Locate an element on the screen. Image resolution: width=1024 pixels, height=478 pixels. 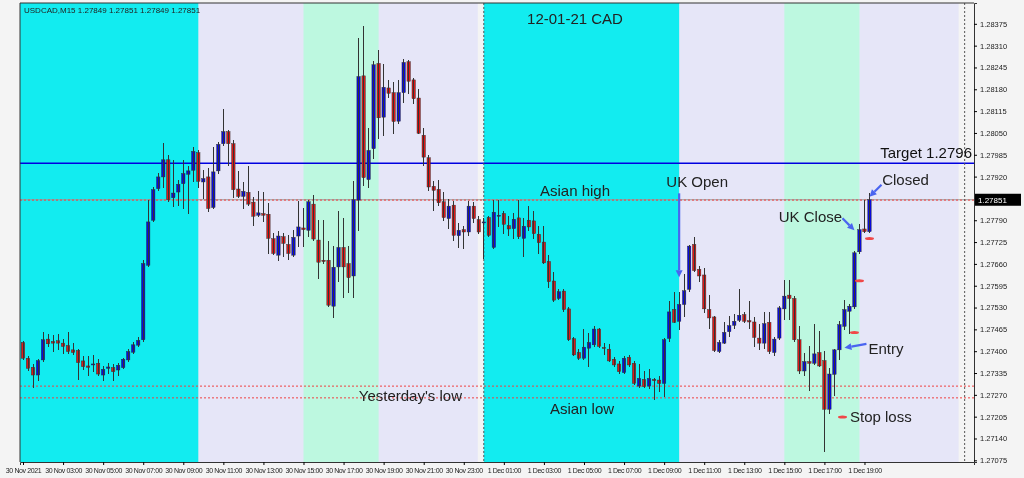
annotation: Closed is located at coordinates (905, 179).